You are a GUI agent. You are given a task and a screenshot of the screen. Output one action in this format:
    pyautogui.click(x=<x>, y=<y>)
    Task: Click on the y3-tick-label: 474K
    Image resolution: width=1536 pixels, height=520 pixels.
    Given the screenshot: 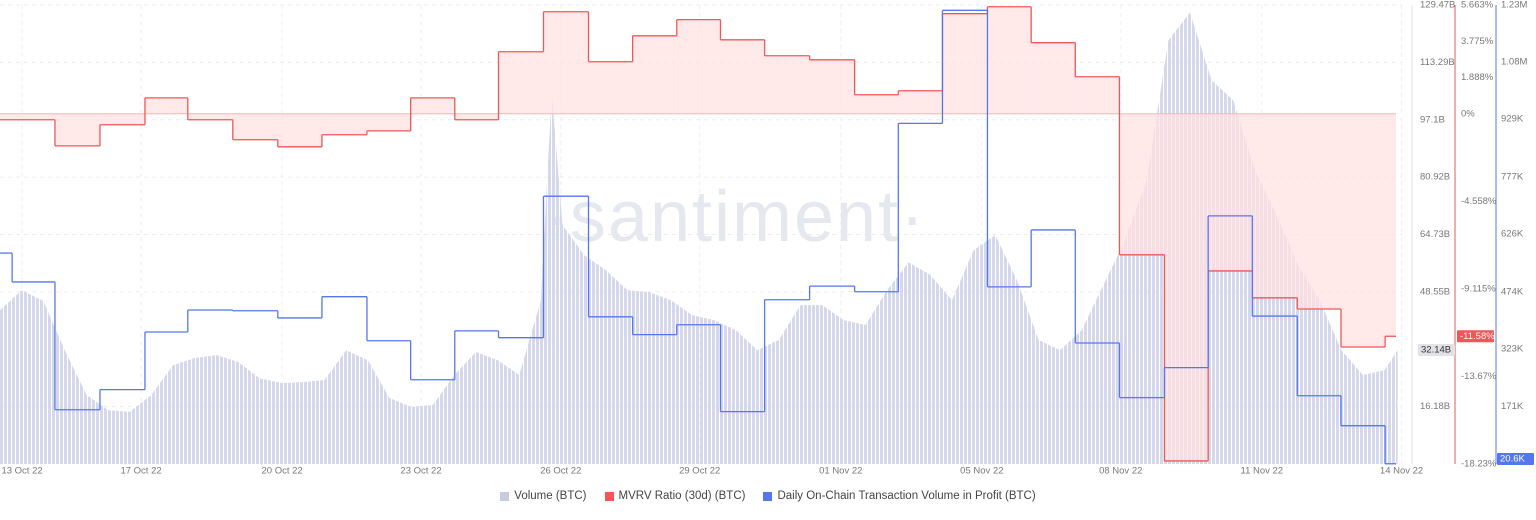 What is the action you would take?
    pyautogui.click(x=1512, y=291)
    